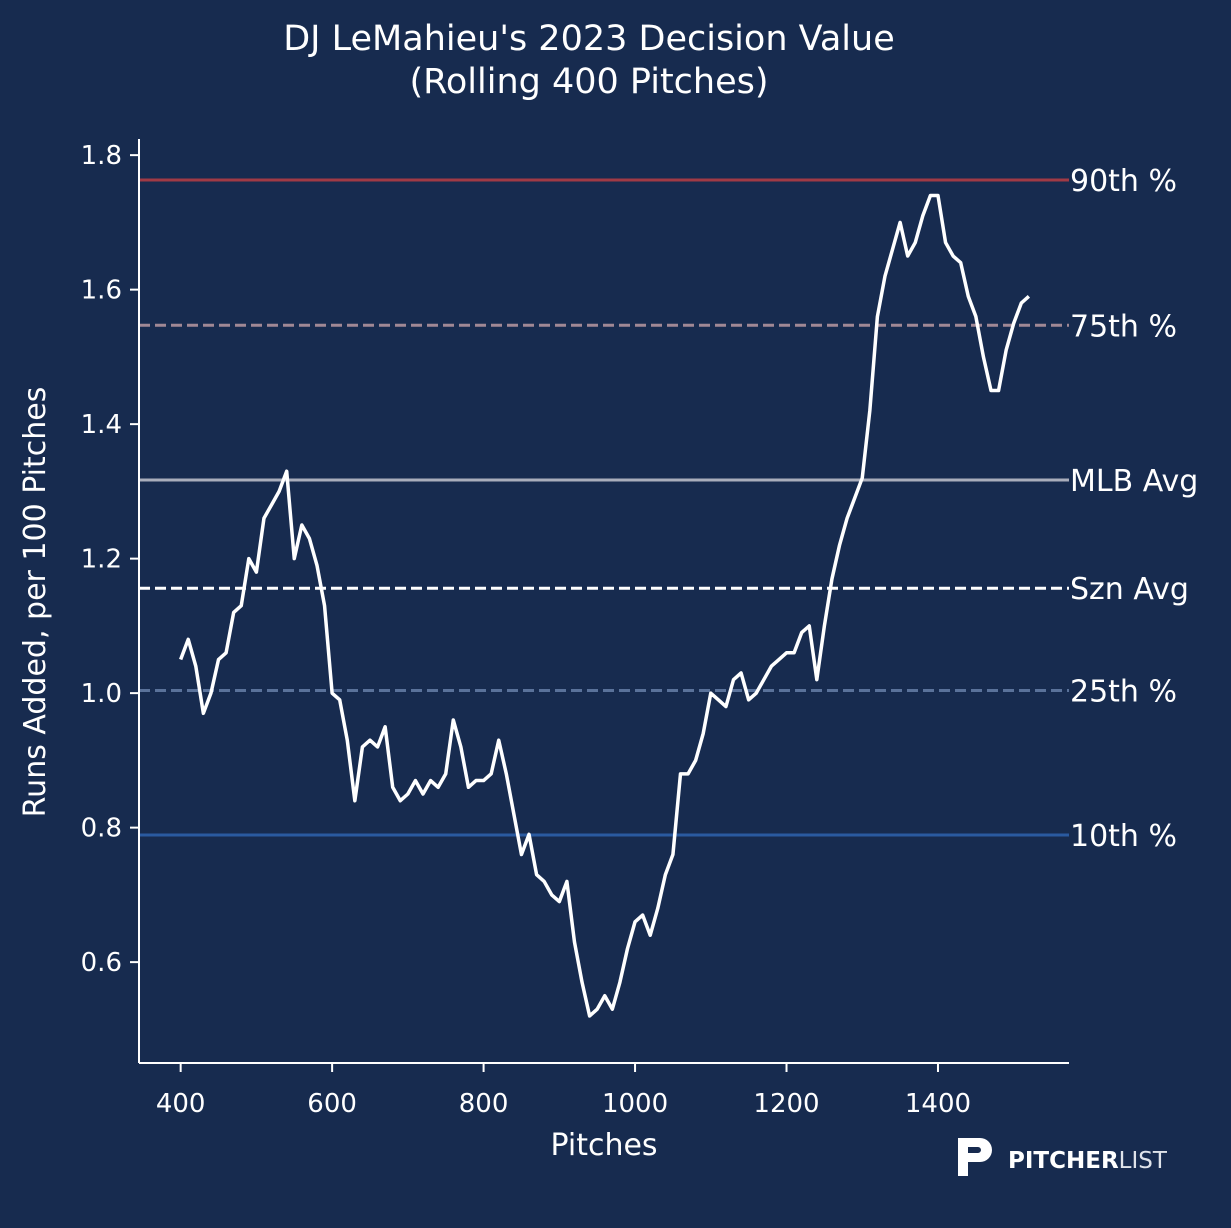 The height and width of the screenshot is (1228, 1231). I want to click on y-tick-label: 0.8, so click(101, 829).